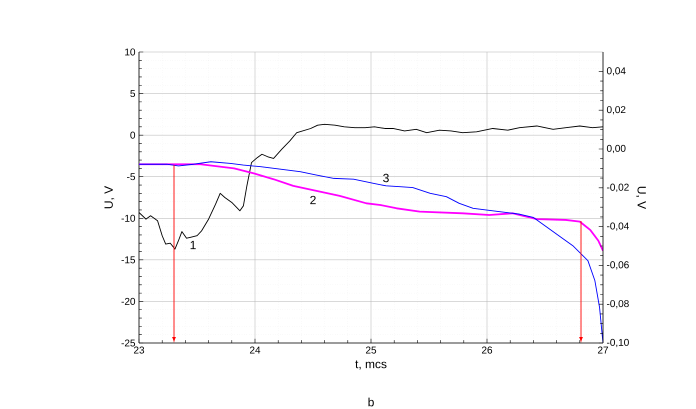 Image resolution: width=696 pixels, height=409 pixels. I want to click on y-axis-title: U, V, so click(109, 197).